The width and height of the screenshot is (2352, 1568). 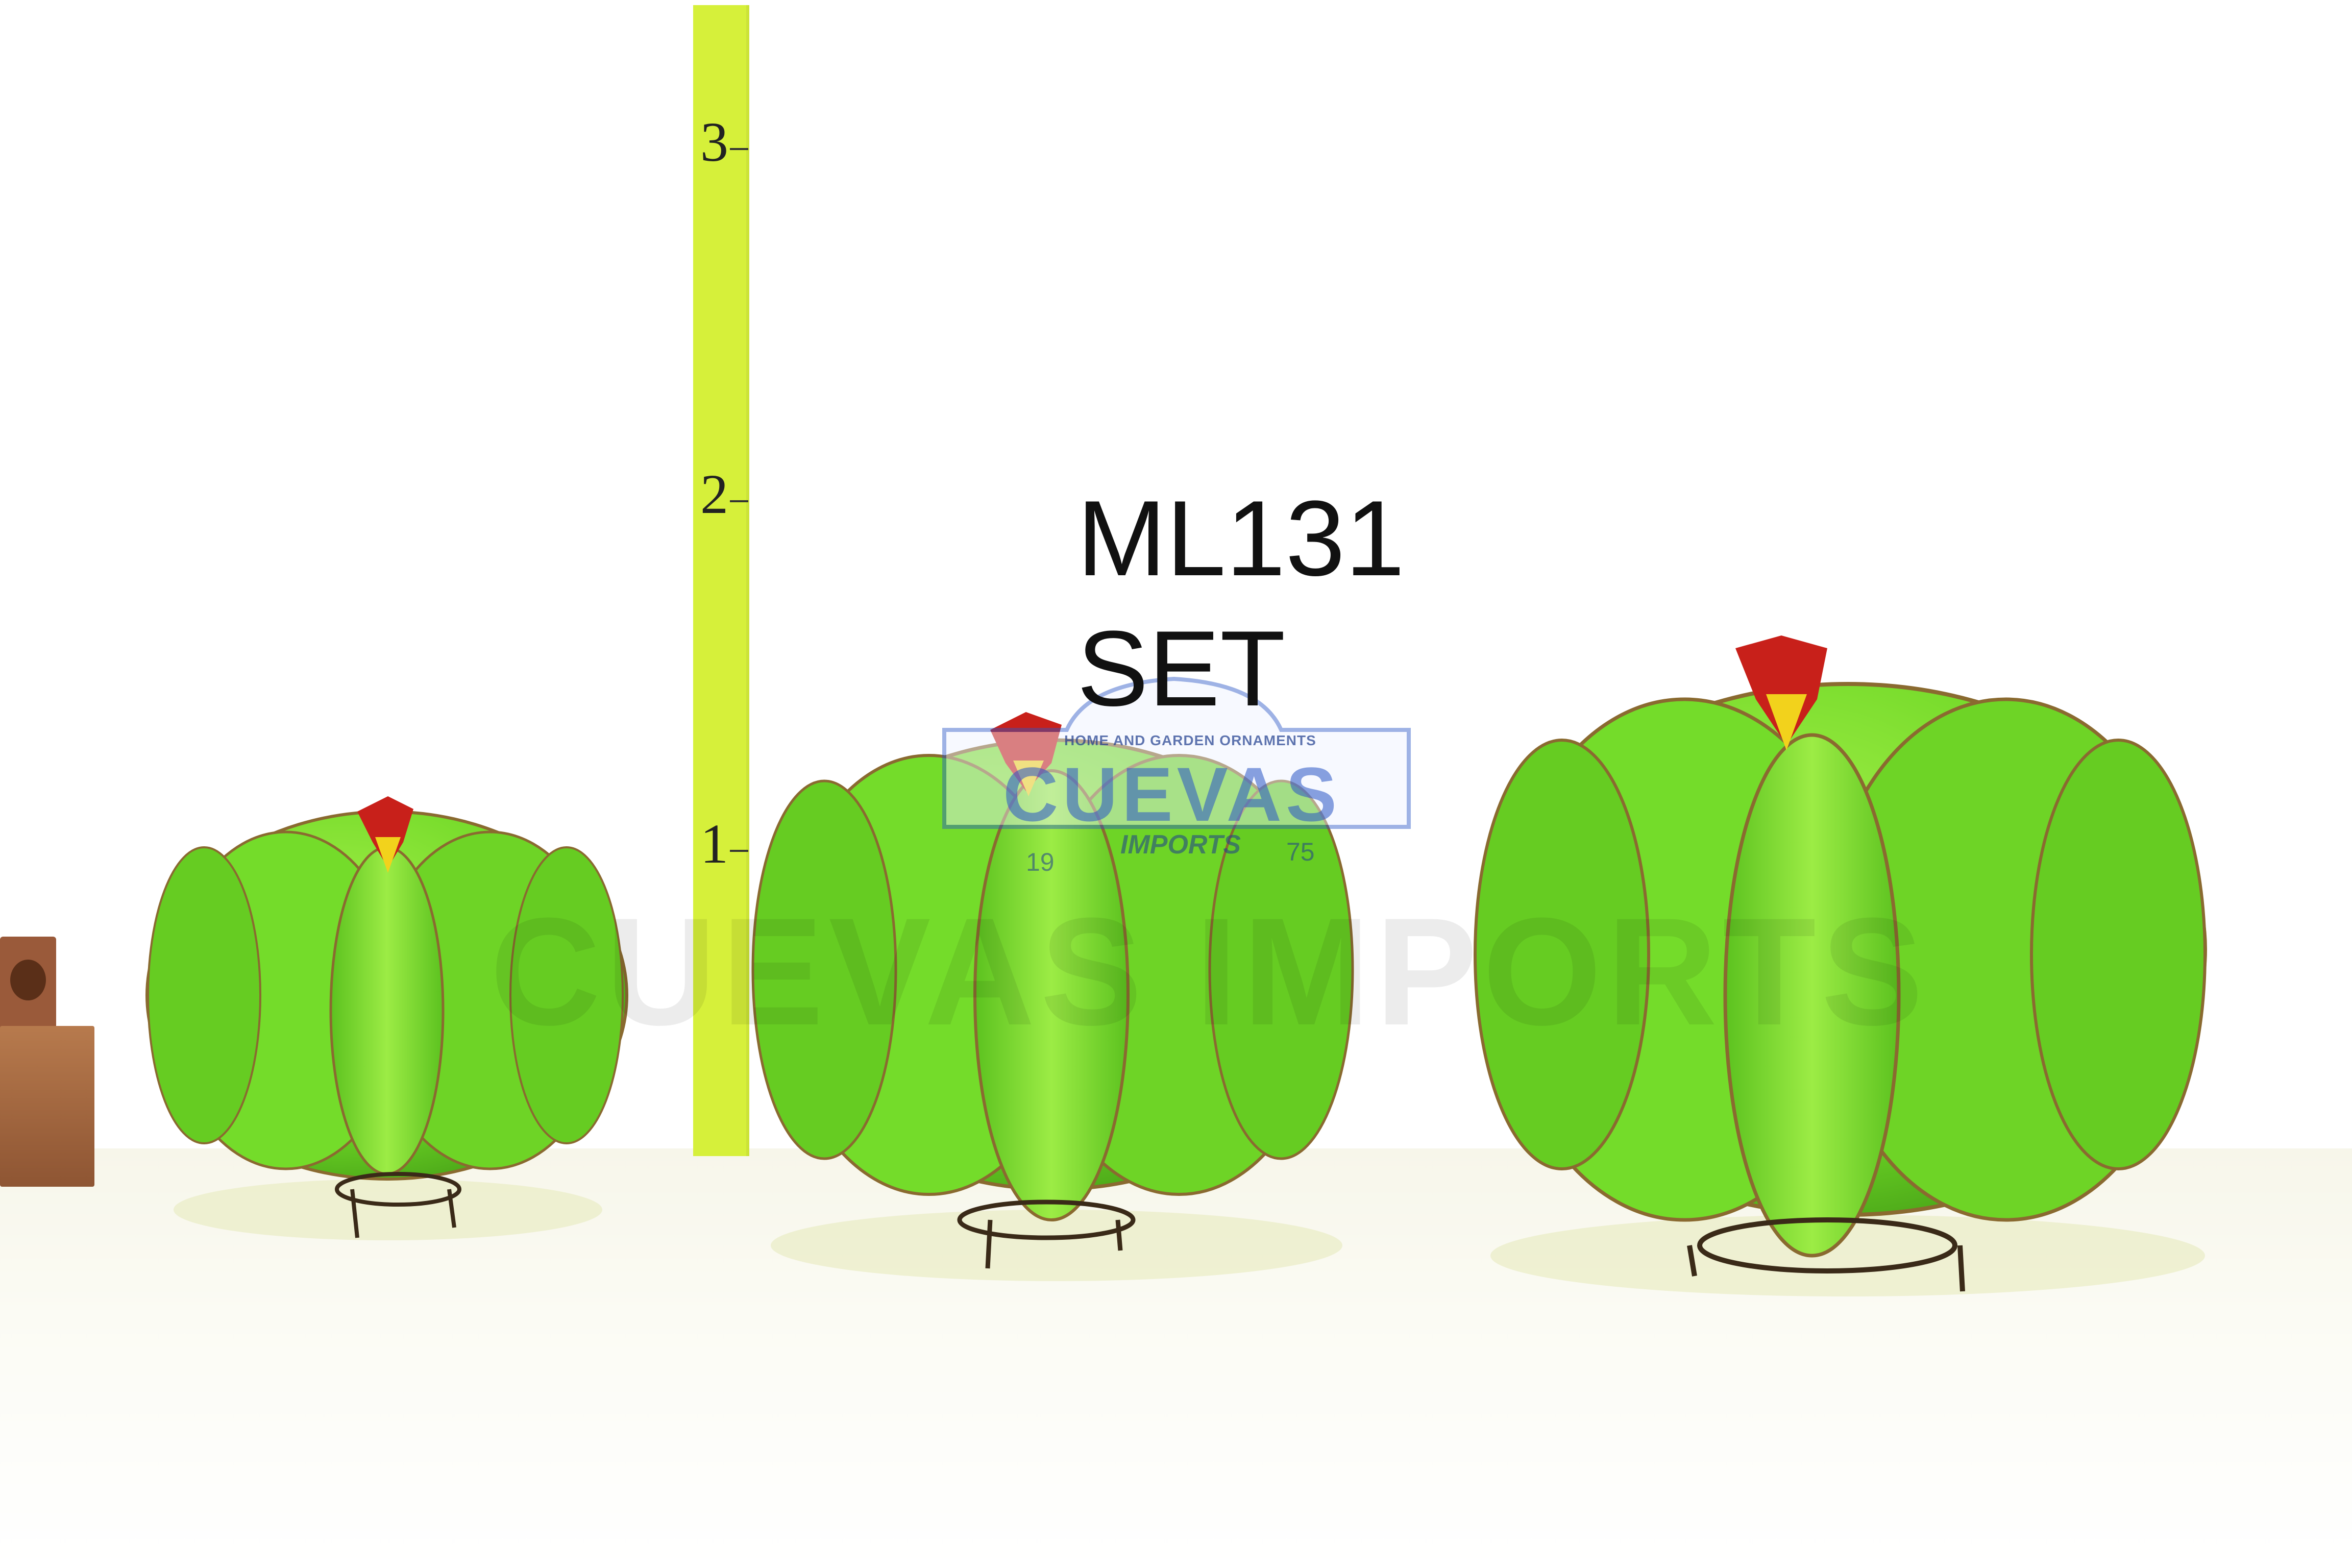 I want to click on wooden-block-hole, so click(x=28, y=980).